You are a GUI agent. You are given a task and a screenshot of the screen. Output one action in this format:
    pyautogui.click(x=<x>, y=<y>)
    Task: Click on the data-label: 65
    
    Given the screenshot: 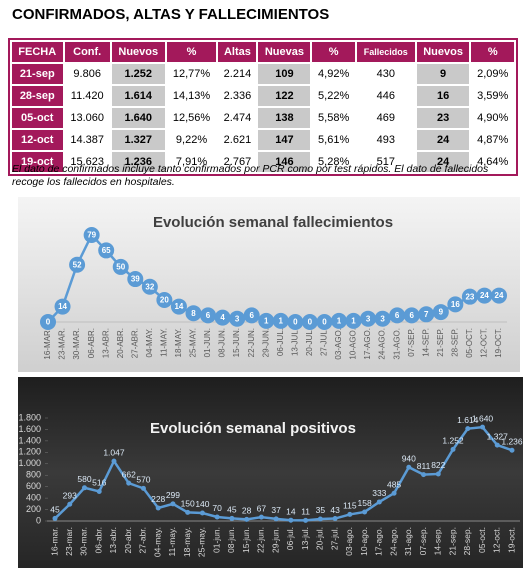 What is the action you would take?
    pyautogui.click(x=106, y=250)
    